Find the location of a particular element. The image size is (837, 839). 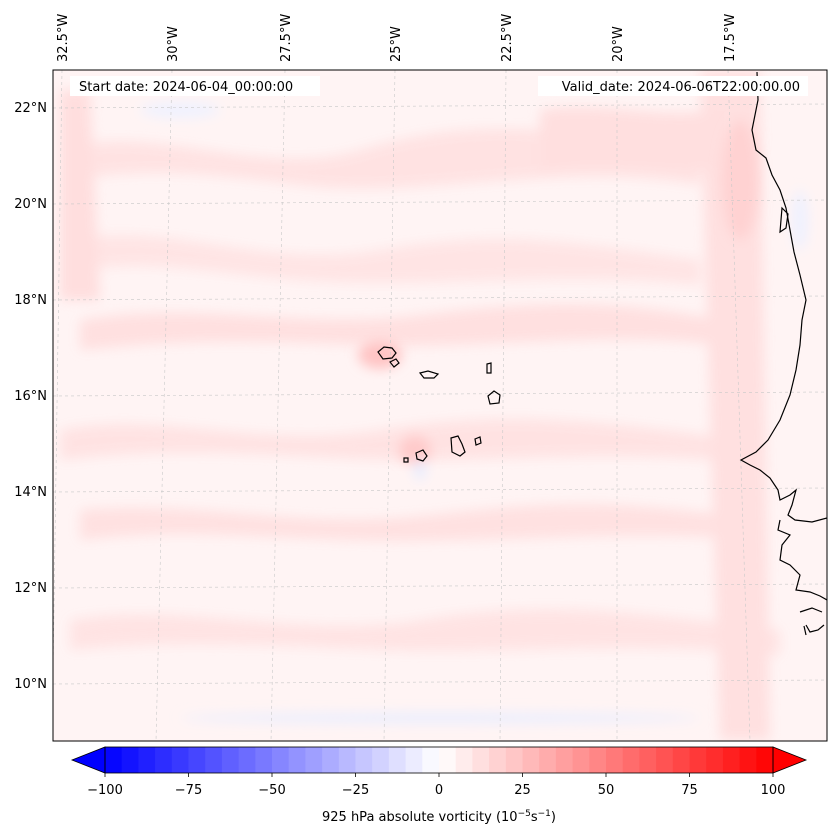

lat-label: 10°N is located at coordinates (30, 684).